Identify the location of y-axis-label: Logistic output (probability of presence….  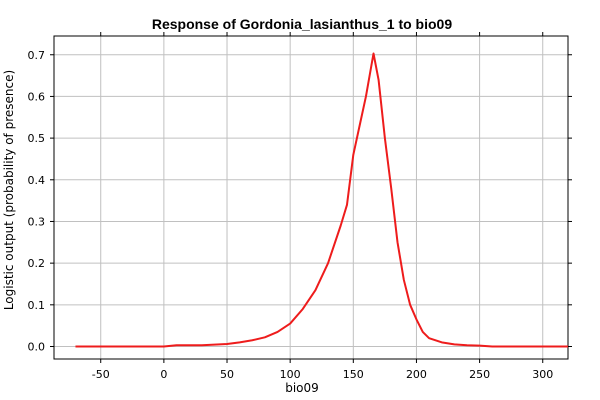
(9, 190).